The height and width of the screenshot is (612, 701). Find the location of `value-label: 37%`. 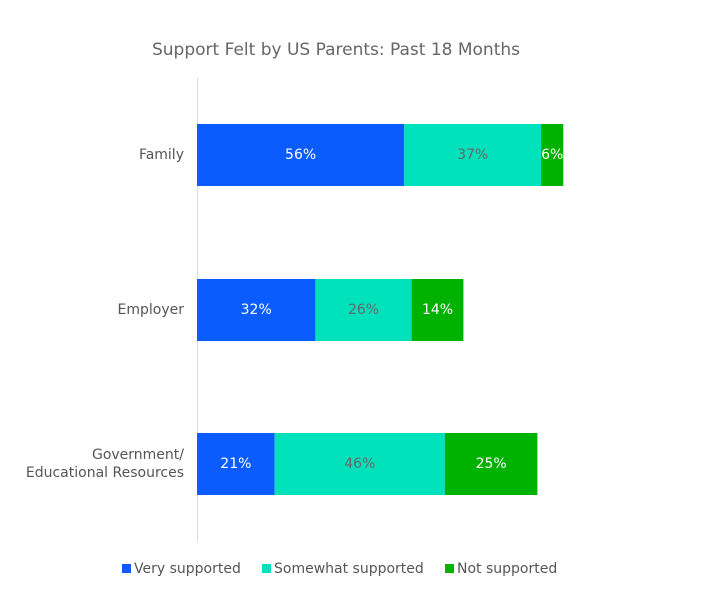

value-label: 37% is located at coordinates (472, 155).